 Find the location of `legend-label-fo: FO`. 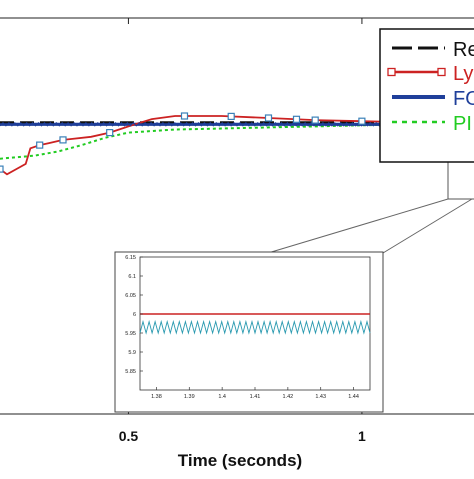

legend-label-fo: FO is located at coordinates (463, 99).